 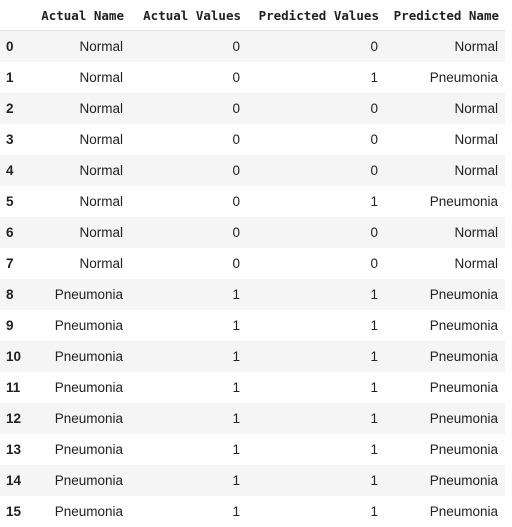 I want to click on table-row: 12 Pneumonia 1 1 Pneumonia, so click(x=252, y=418).